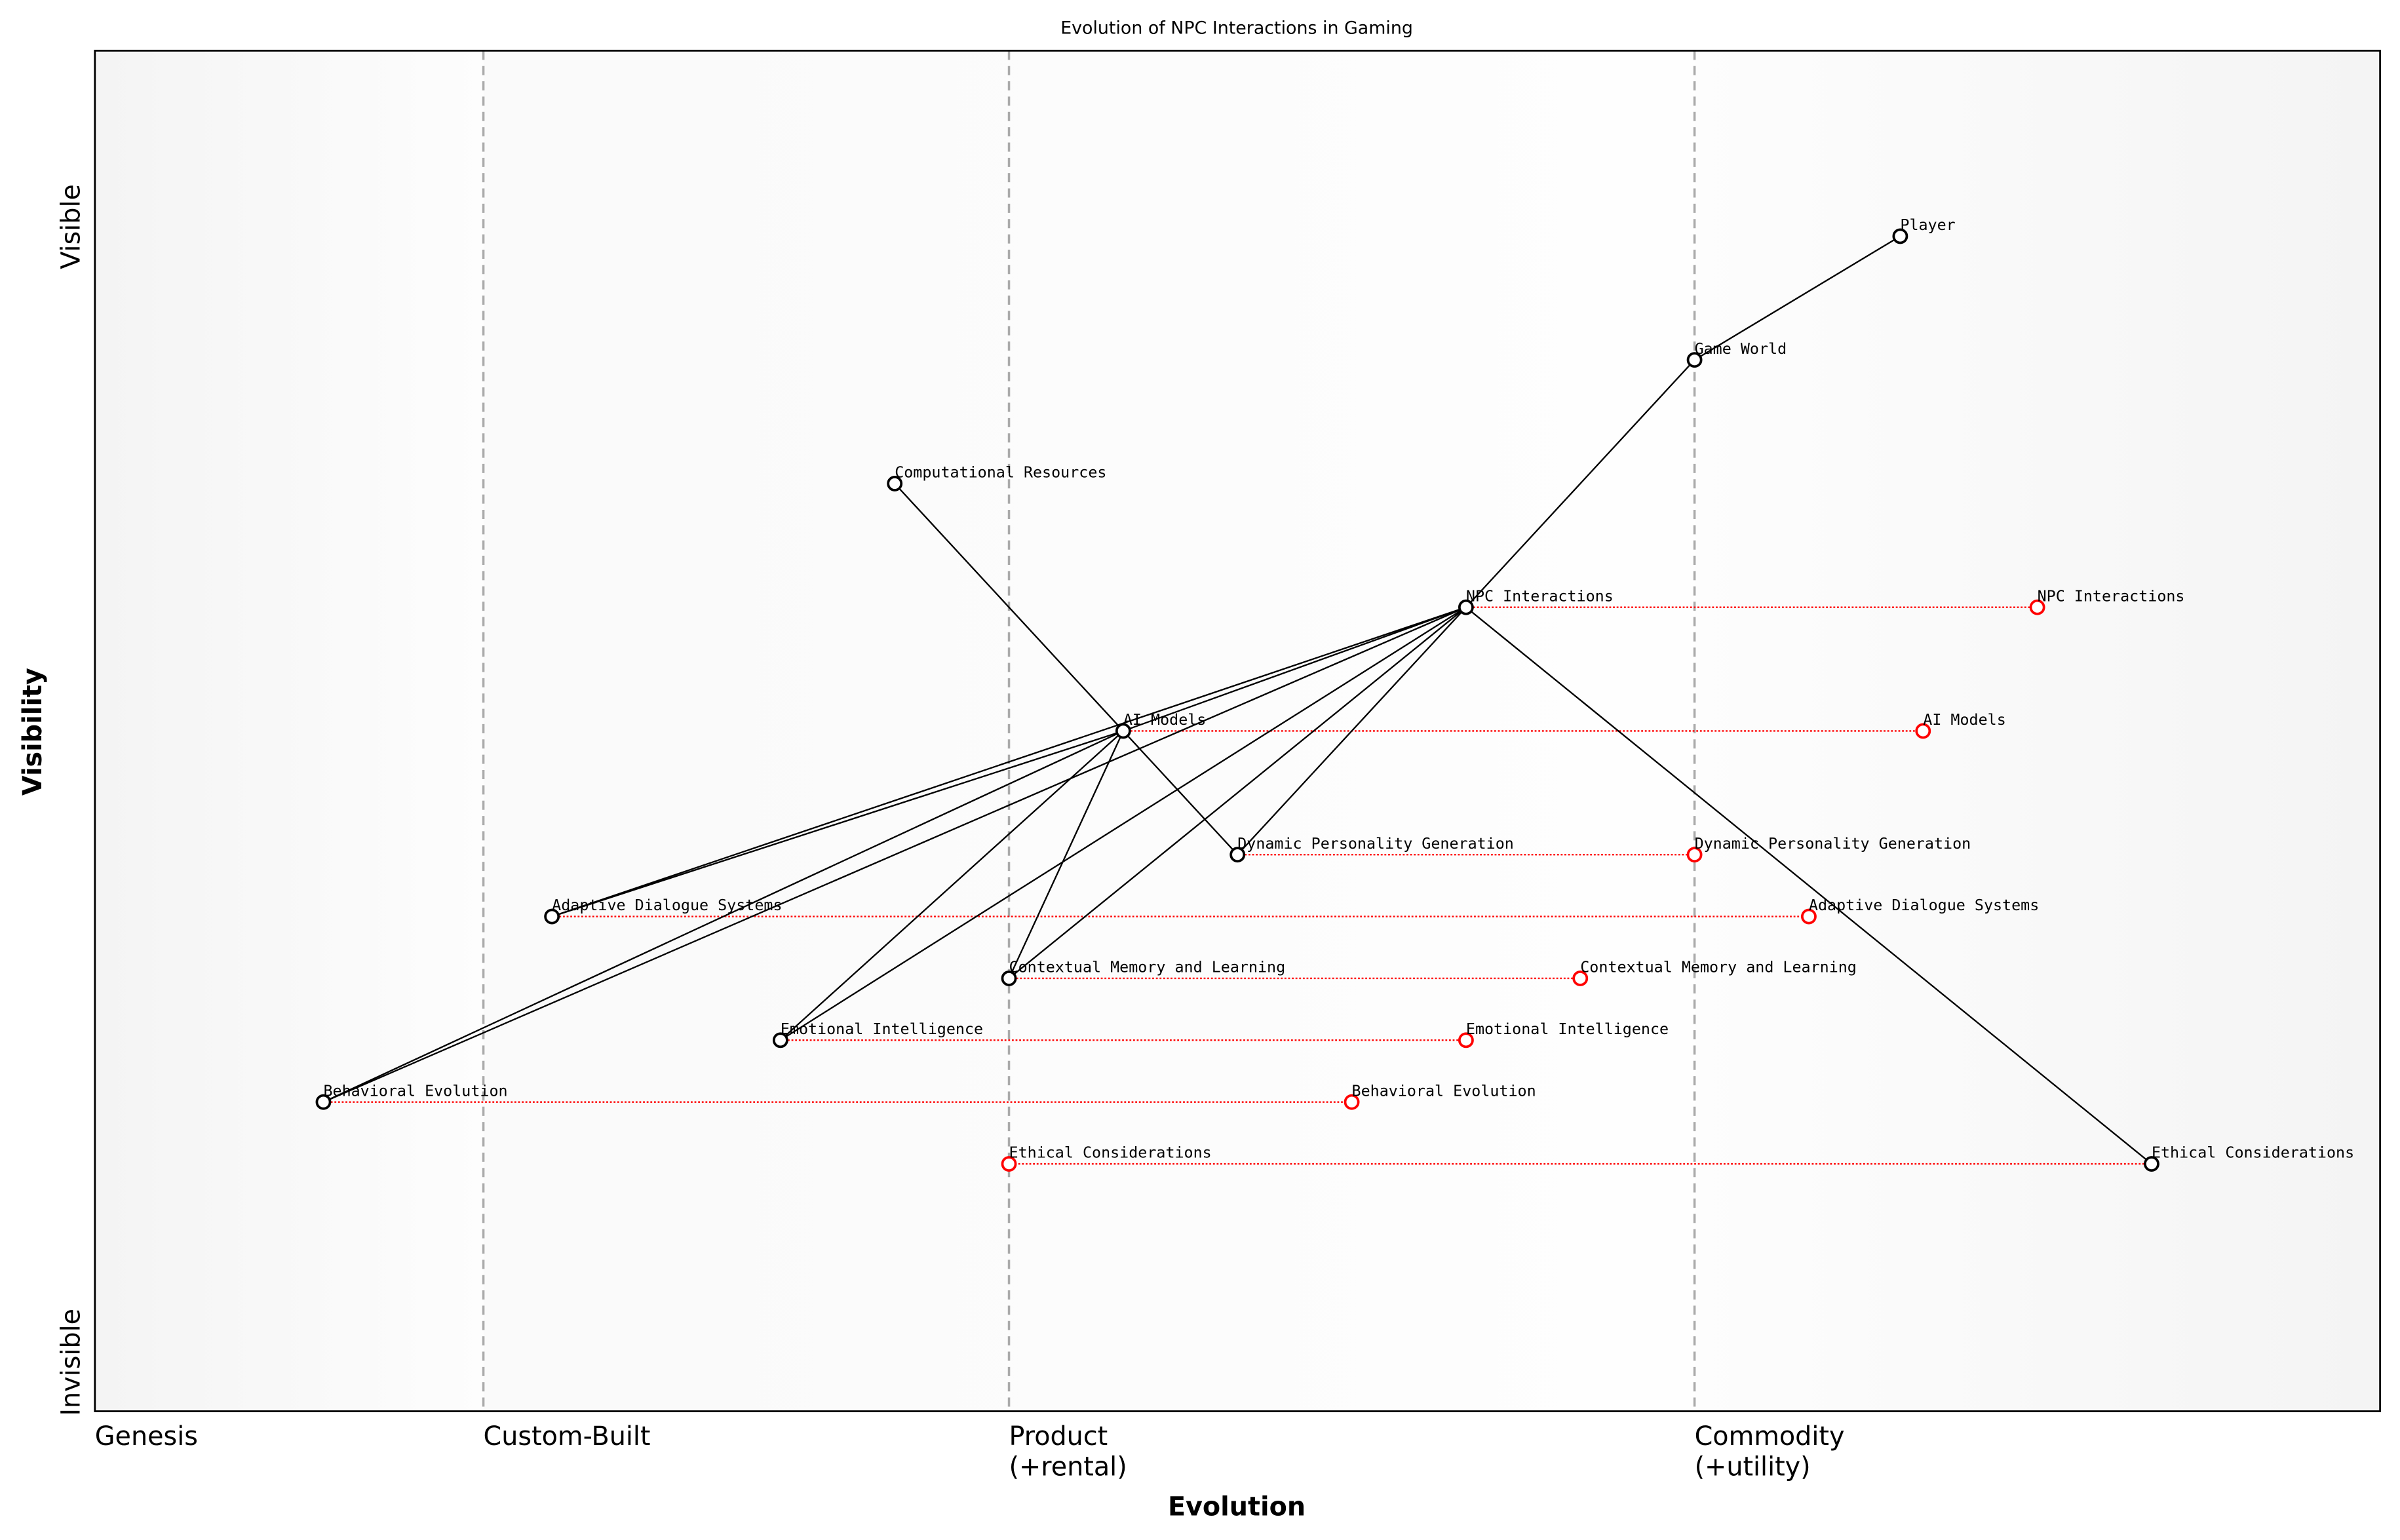 This screenshot has height=1540, width=2400. What do you see at coordinates (1147, 967) in the screenshot?
I see `component-label: Contextual Memory and Learning` at bounding box center [1147, 967].